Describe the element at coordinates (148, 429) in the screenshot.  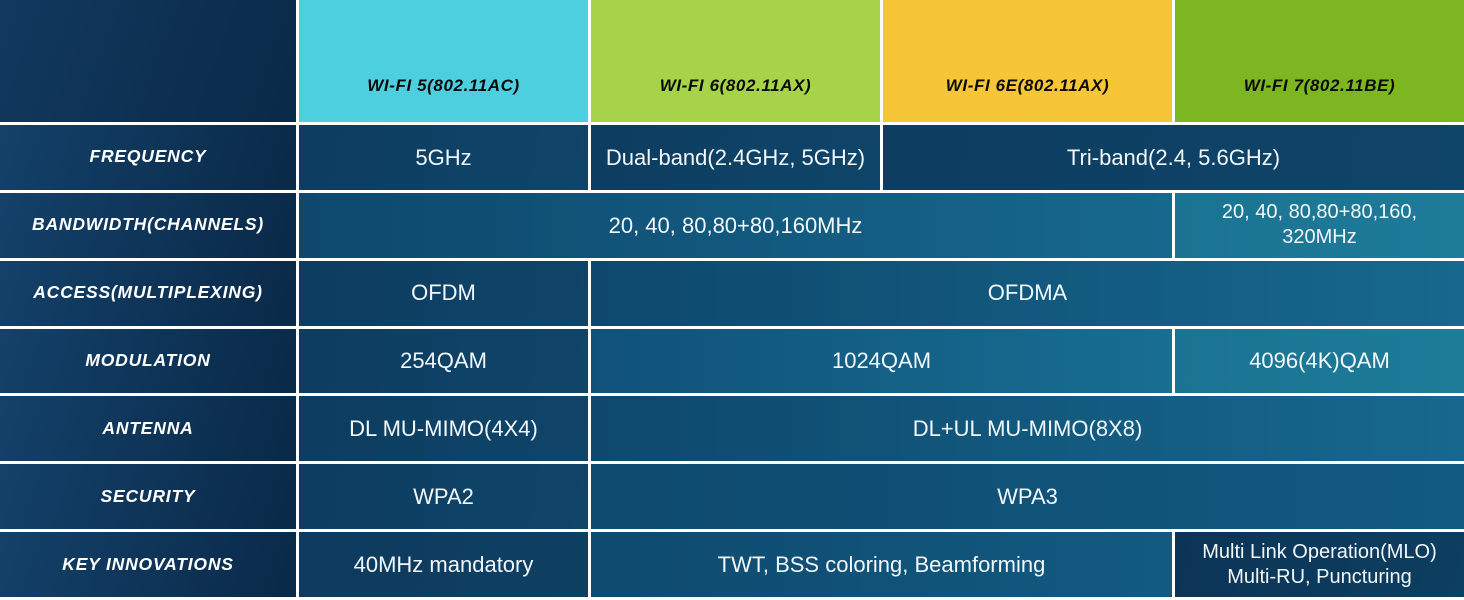
I see `row-header-antenna: ANTENNA` at that location.